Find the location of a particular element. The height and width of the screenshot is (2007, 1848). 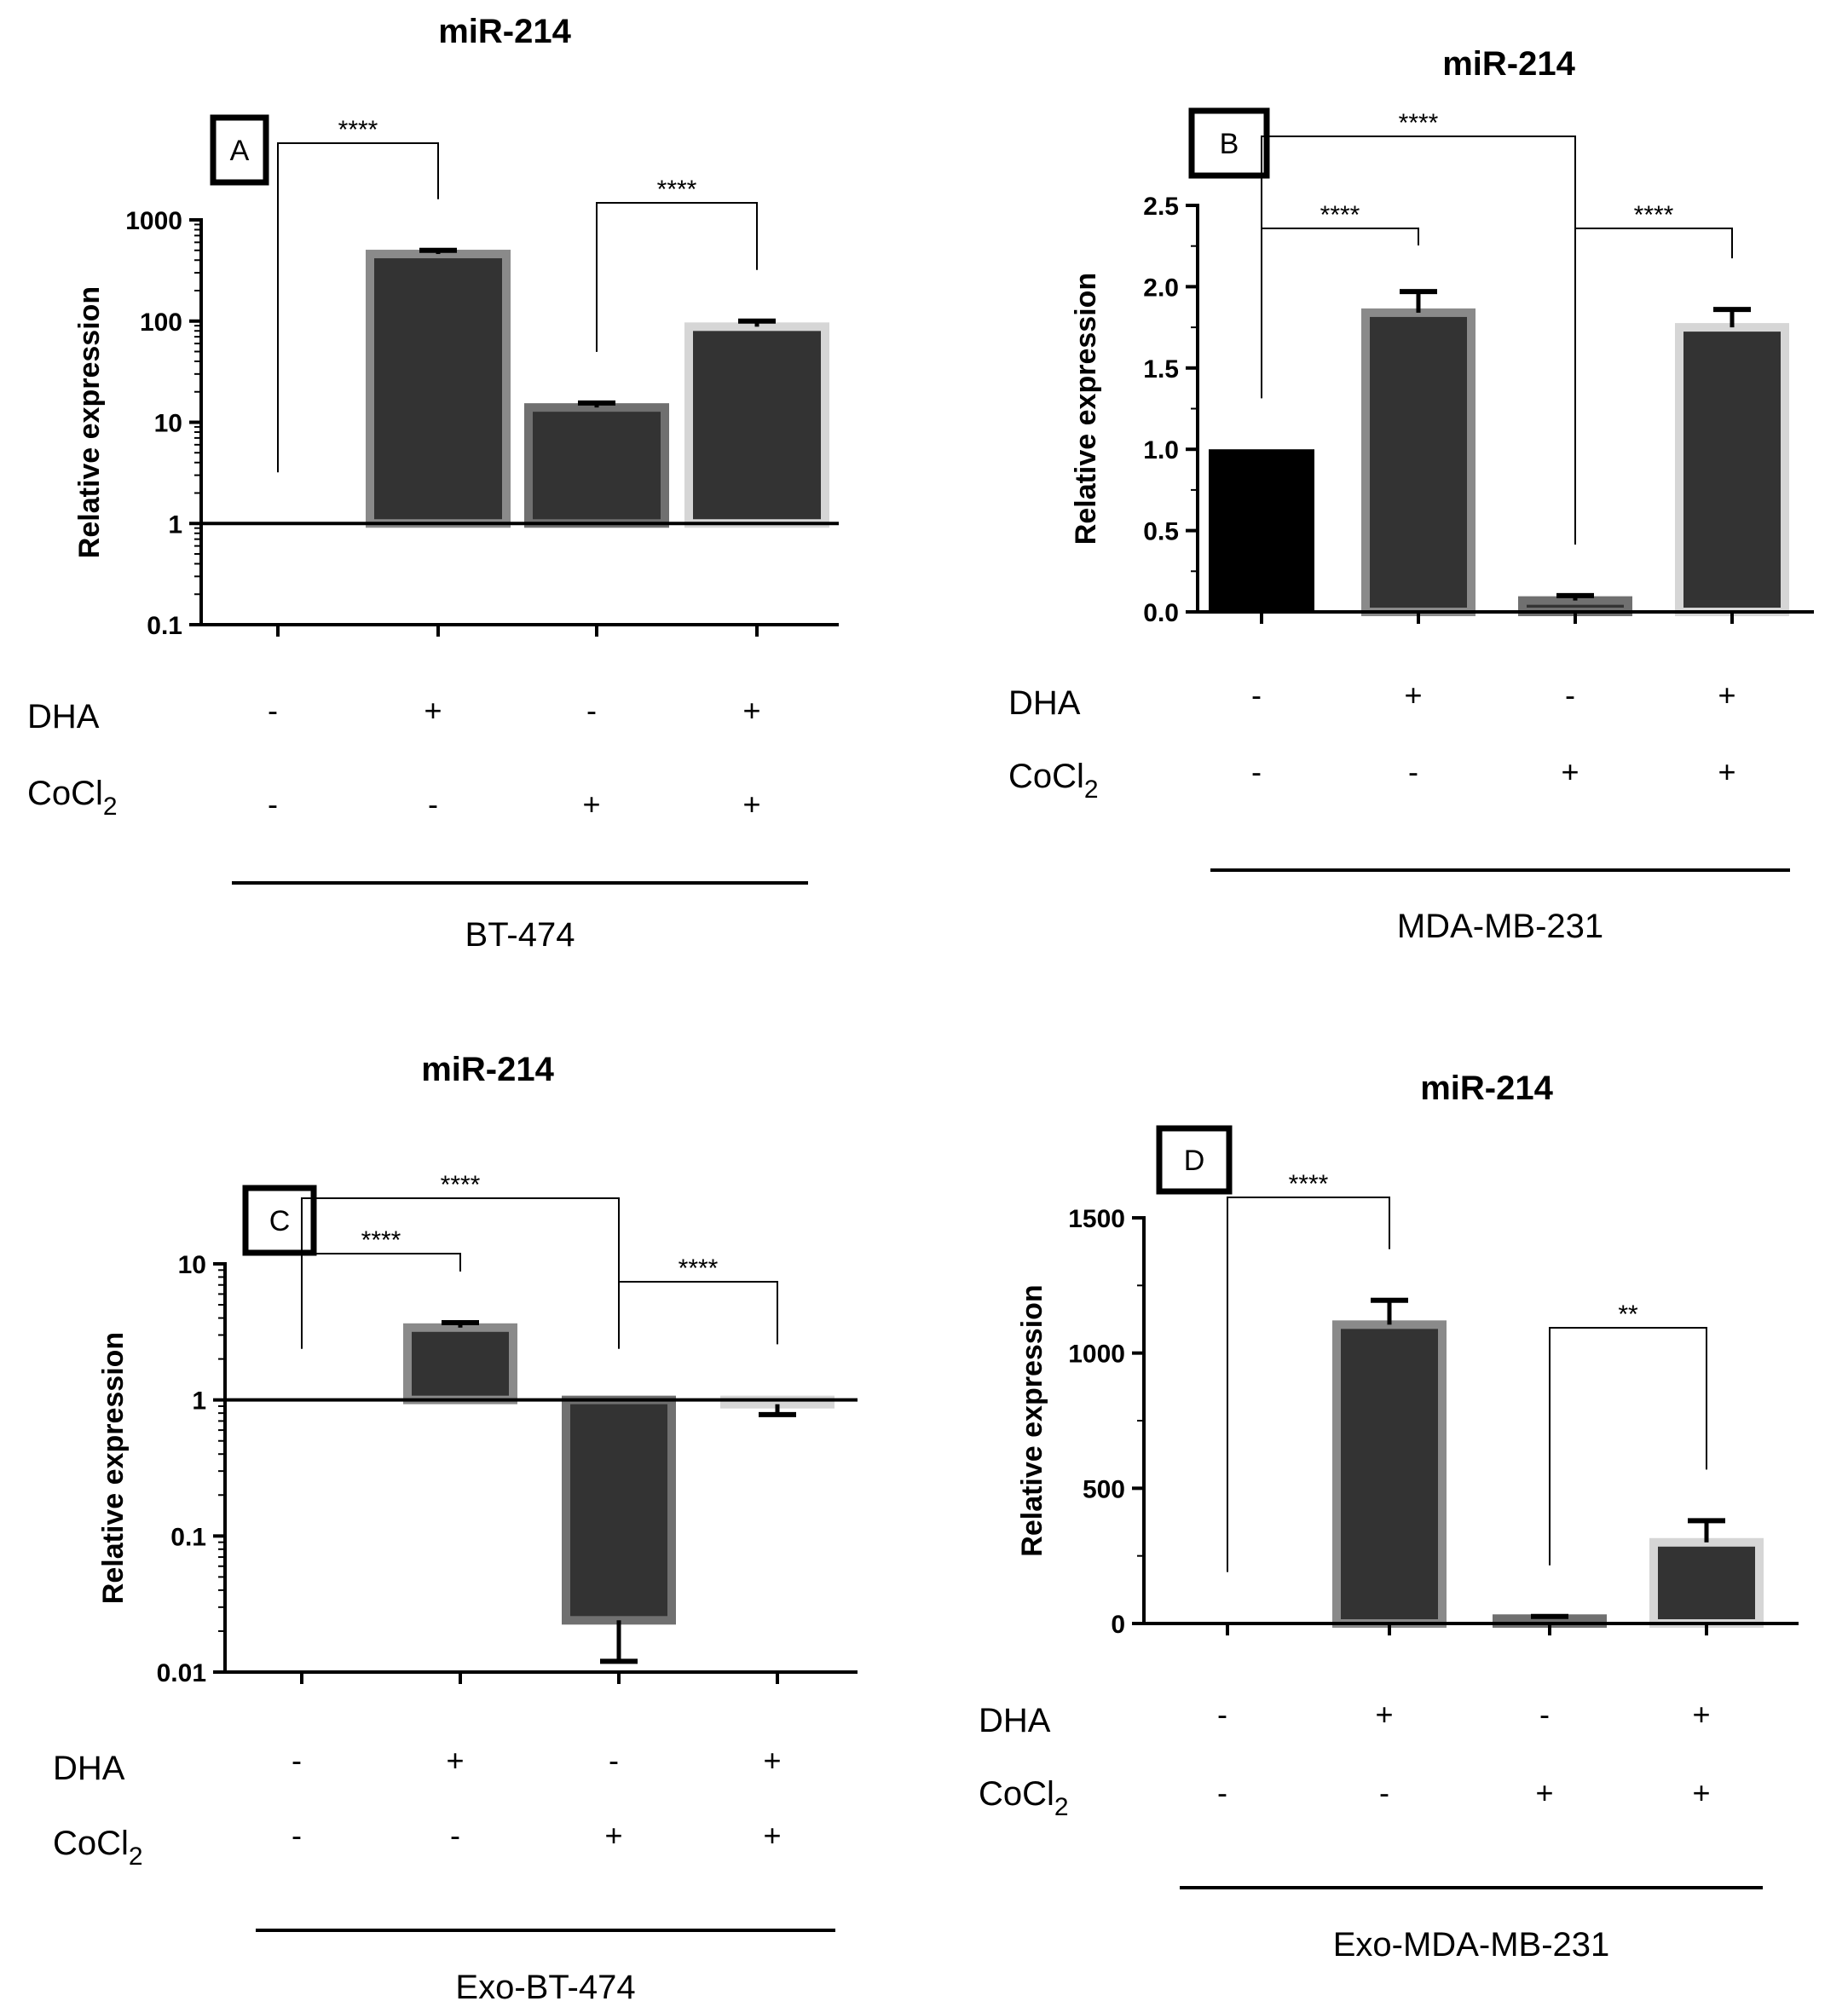

y-tick-label: 0 is located at coordinates (1118, 1625).